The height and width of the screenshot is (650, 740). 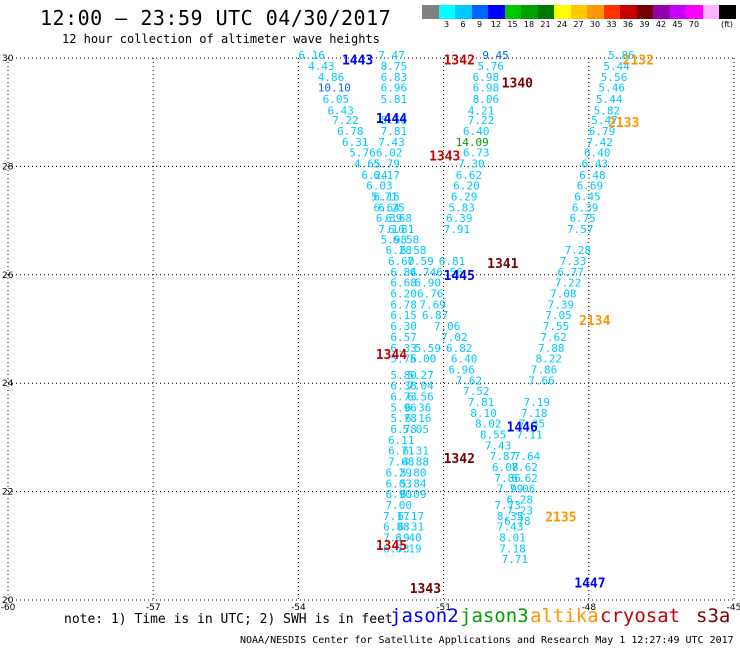 I want to click on legend-unit: (ft), so click(x=727, y=24).